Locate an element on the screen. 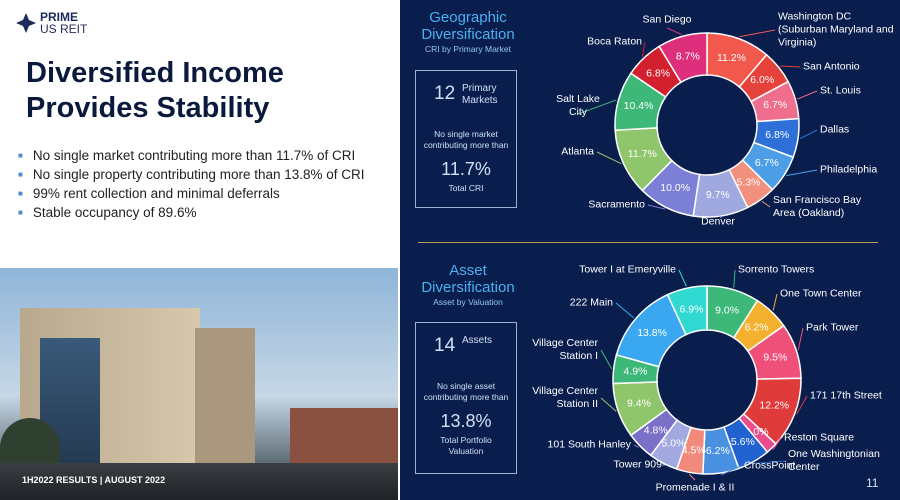 The image size is (900, 500). summary-max-label: Total CRI is located at coordinates (466, 188).